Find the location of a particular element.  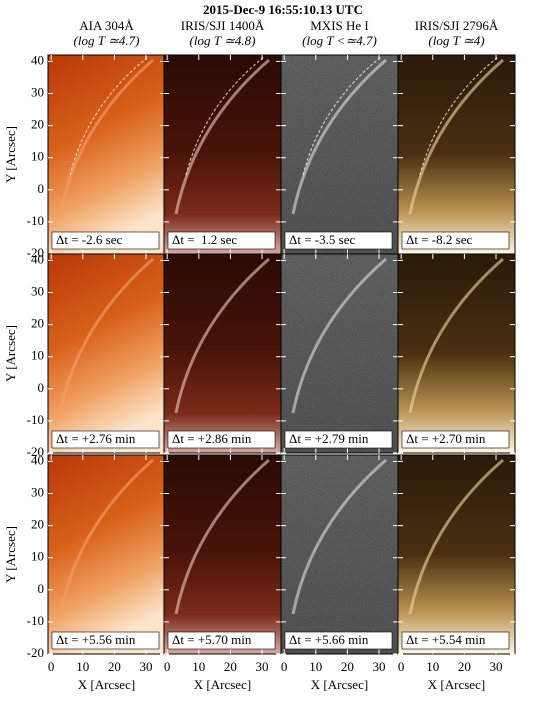

image-panel: Δt = +5.56 min is located at coordinates (106, 554).